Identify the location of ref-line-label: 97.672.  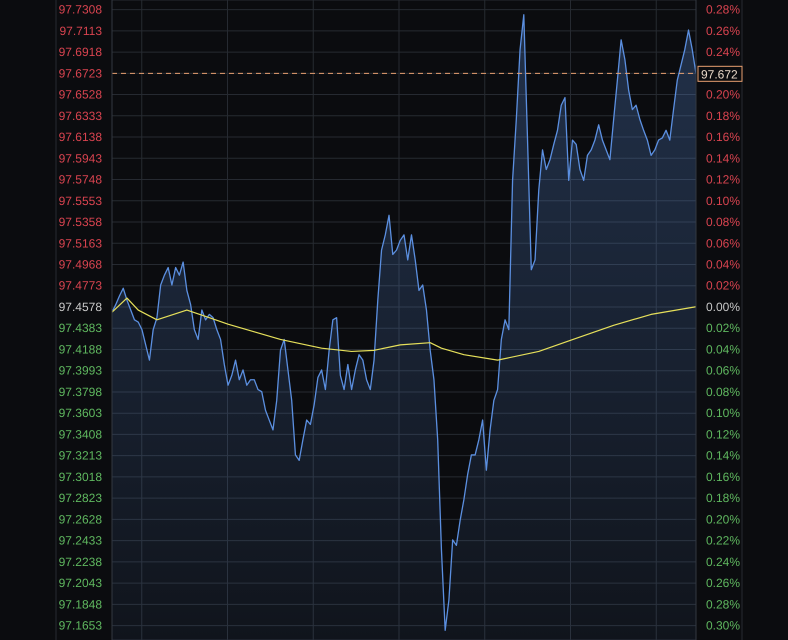
(719, 74).